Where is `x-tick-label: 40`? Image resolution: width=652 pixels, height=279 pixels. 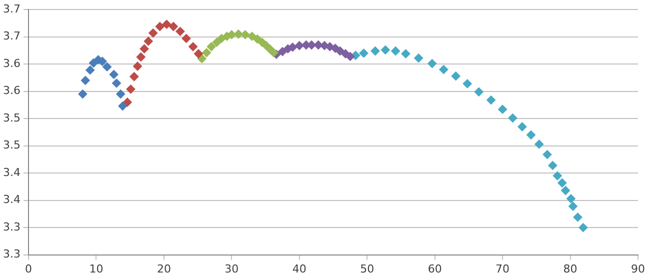 x-tick-label: 40 is located at coordinates (299, 269).